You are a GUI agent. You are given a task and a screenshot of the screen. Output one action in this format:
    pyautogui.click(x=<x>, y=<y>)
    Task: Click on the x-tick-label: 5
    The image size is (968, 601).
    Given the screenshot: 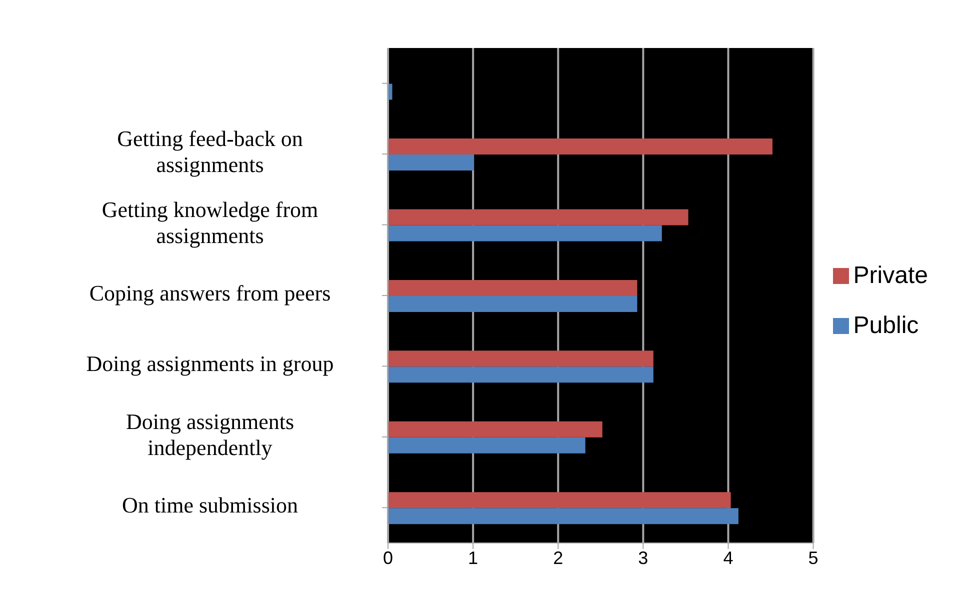 What is the action you would take?
    pyautogui.click(x=813, y=558)
    